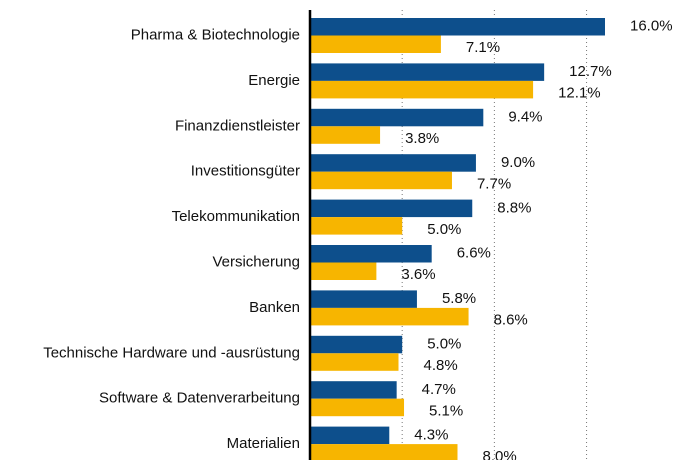  I want to click on category-label: Telekommunikation, so click(236, 216).